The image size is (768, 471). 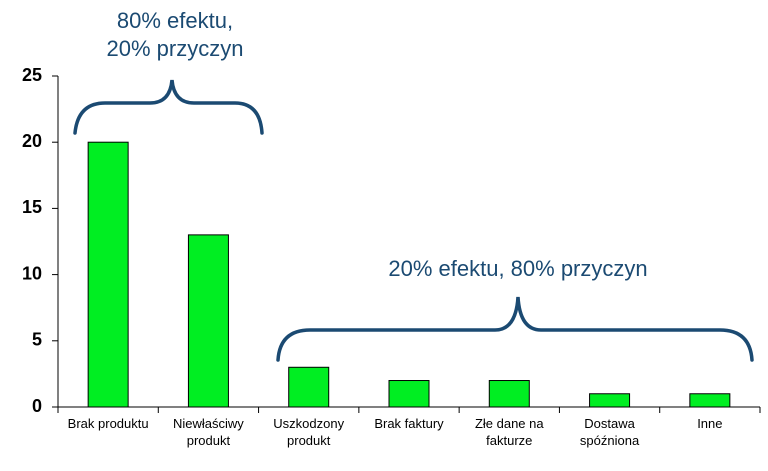 What do you see at coordinates (32, 75) in the screenshot?
I see `y-tick-label: 25` at bounding box center [32, 75].